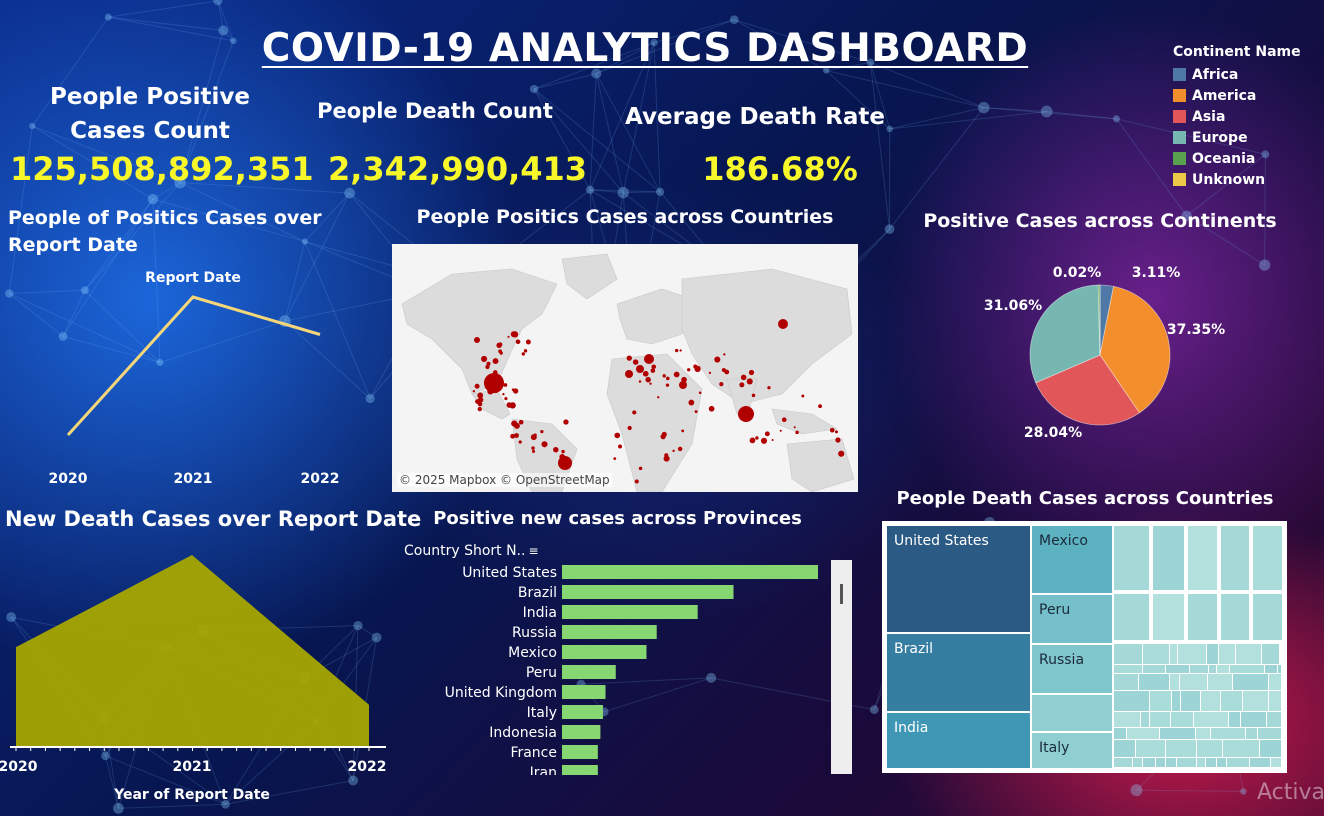 This screenshot has height=816, width=1324. I want to click on treemap-cell-united-states, so click(958, 579).